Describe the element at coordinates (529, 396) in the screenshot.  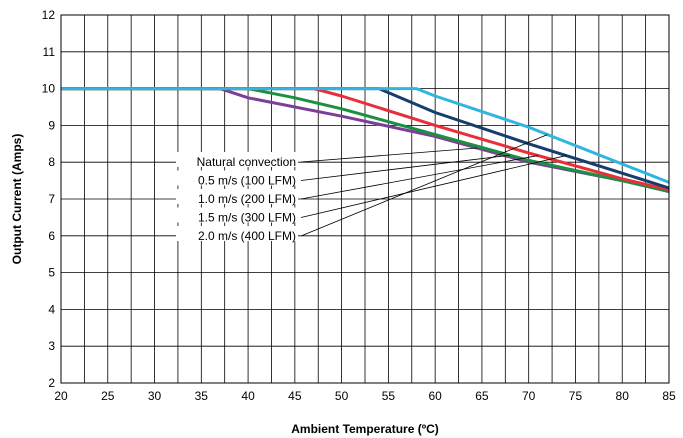
I see `x-tick-label: 70` at that location.